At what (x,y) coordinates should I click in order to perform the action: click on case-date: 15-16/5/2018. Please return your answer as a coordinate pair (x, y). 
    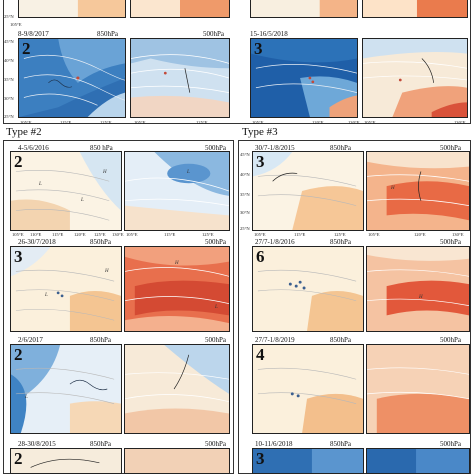
    Looking at the image, I should click on (269, 34).